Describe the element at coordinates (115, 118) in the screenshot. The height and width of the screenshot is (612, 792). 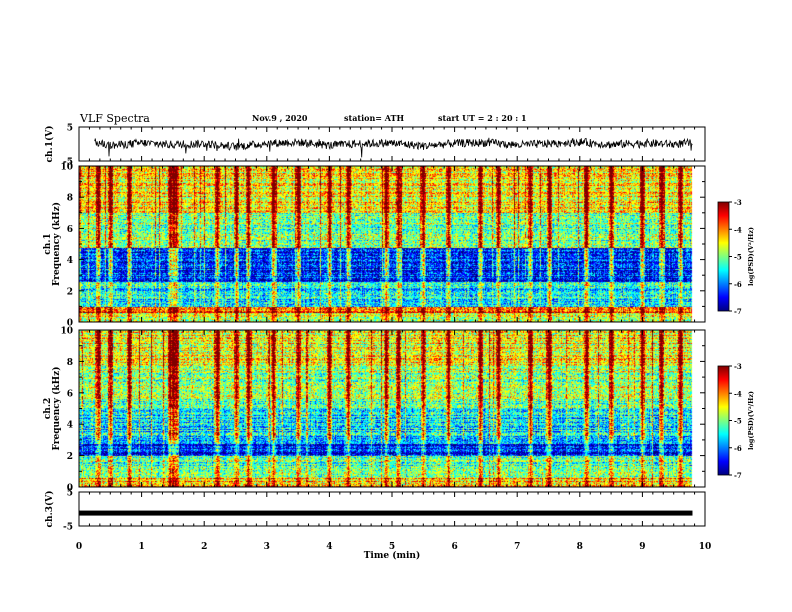
I see `chart-title: VLF Spectra` at that location.